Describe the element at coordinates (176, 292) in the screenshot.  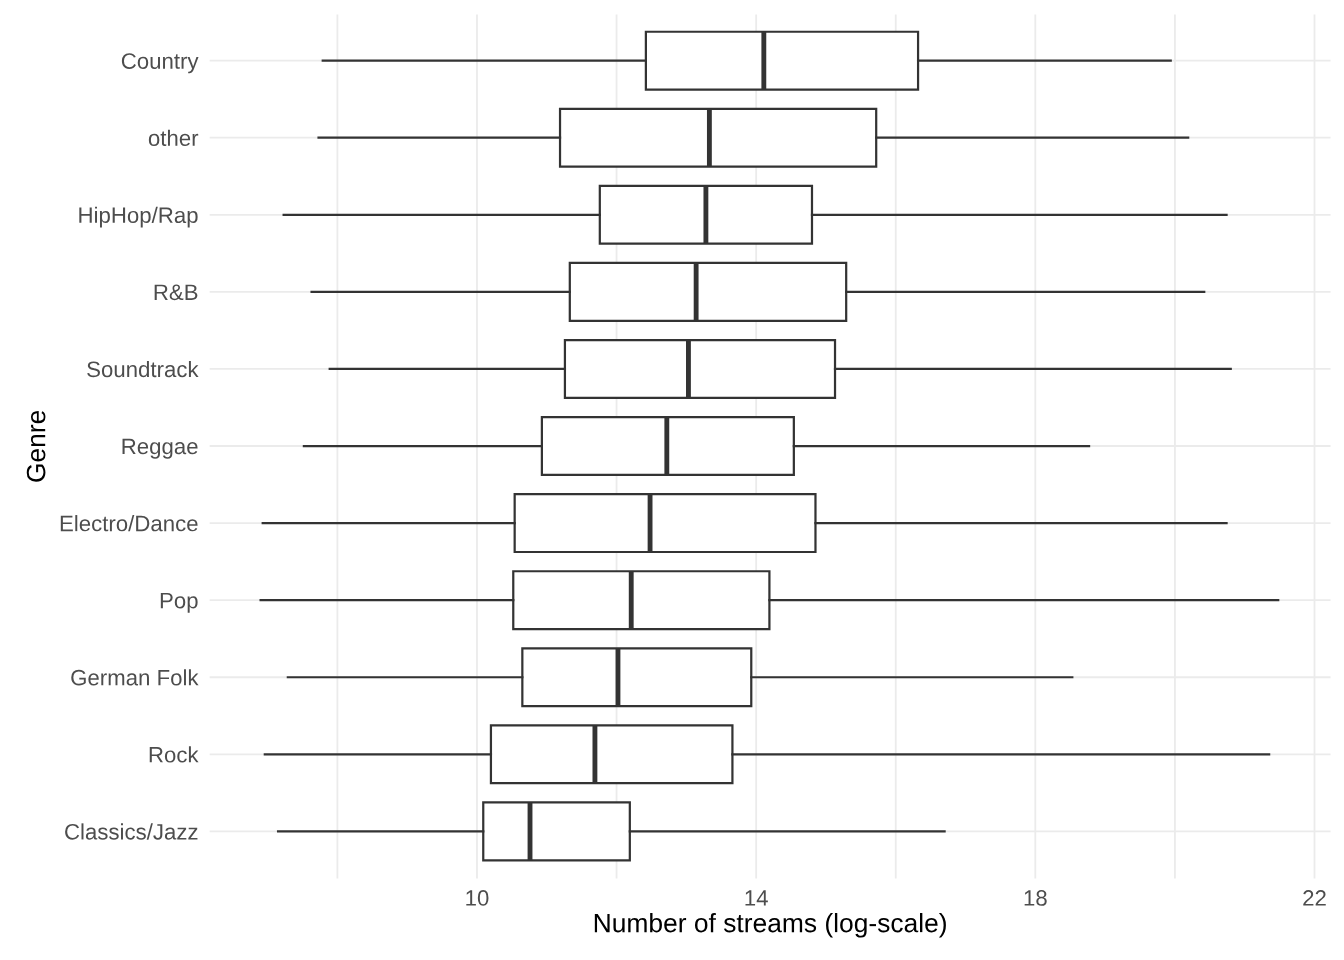
I see `y-tick-label: R&B` at that location.